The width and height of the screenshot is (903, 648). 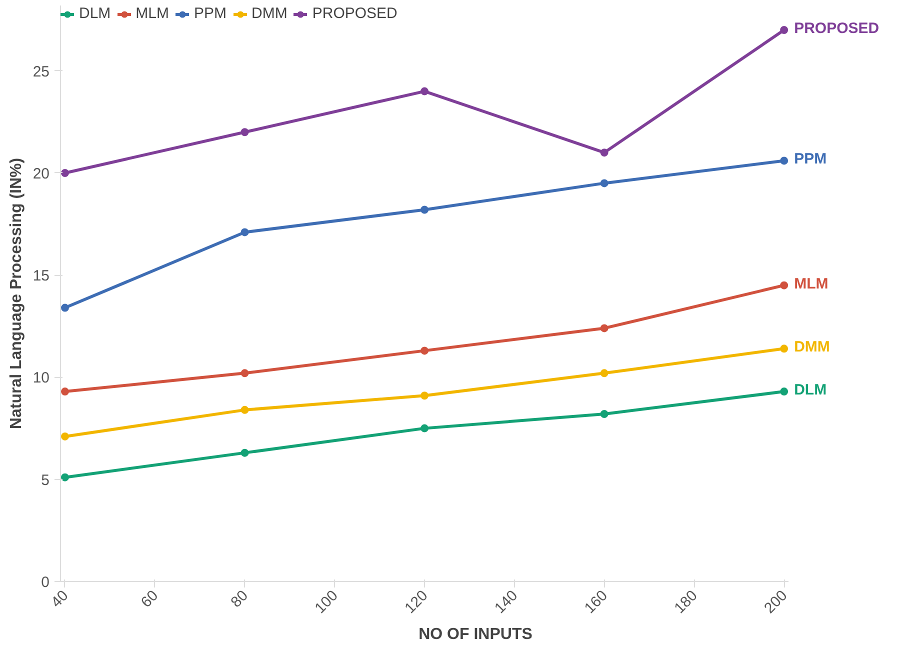 I want to click on x-tick-label: 140, so click(x=506, y=602).